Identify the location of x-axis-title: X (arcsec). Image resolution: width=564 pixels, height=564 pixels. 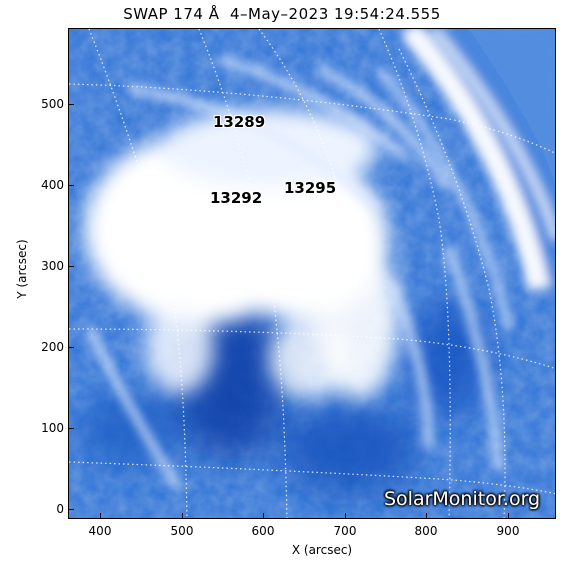
(322, 550).